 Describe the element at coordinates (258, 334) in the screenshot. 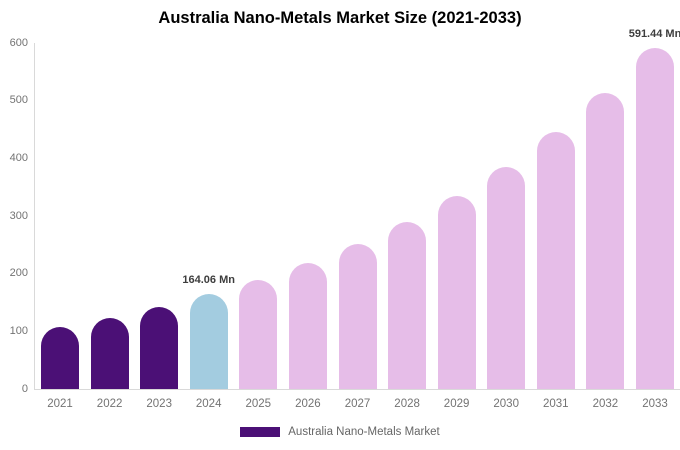

I see `bar-2025` at that location.